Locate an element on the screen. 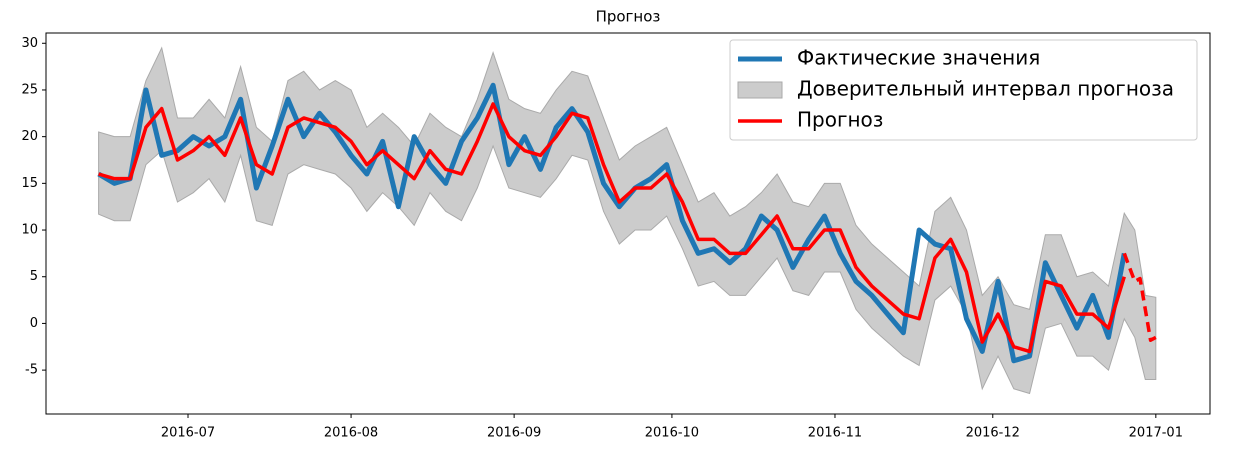 The width and height of the screenshot is (1234, 470). legend-label: Доверительный интервал прогноза is located at coordinates (985, 89).